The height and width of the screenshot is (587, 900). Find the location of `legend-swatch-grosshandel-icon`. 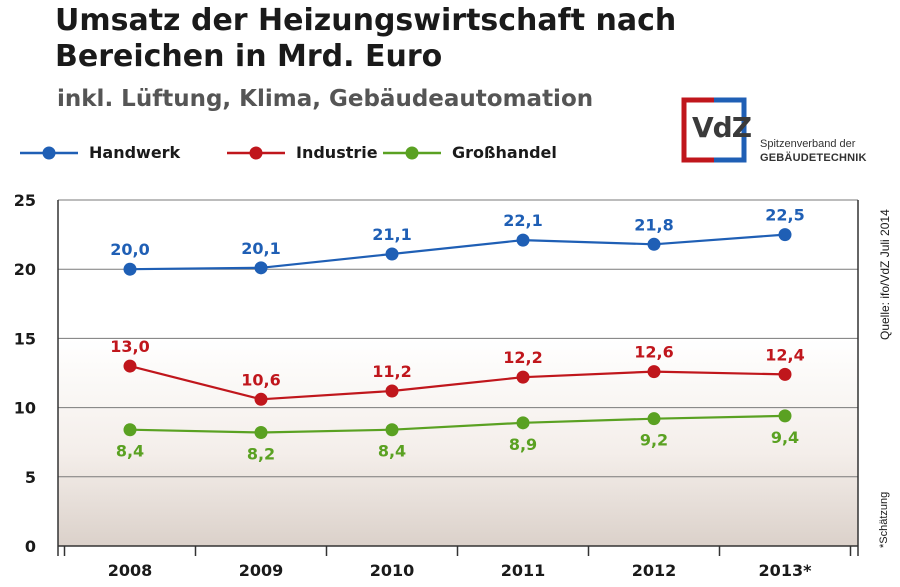

legend-swatch-grosshandel-icon is located at coordinates (412, 153).